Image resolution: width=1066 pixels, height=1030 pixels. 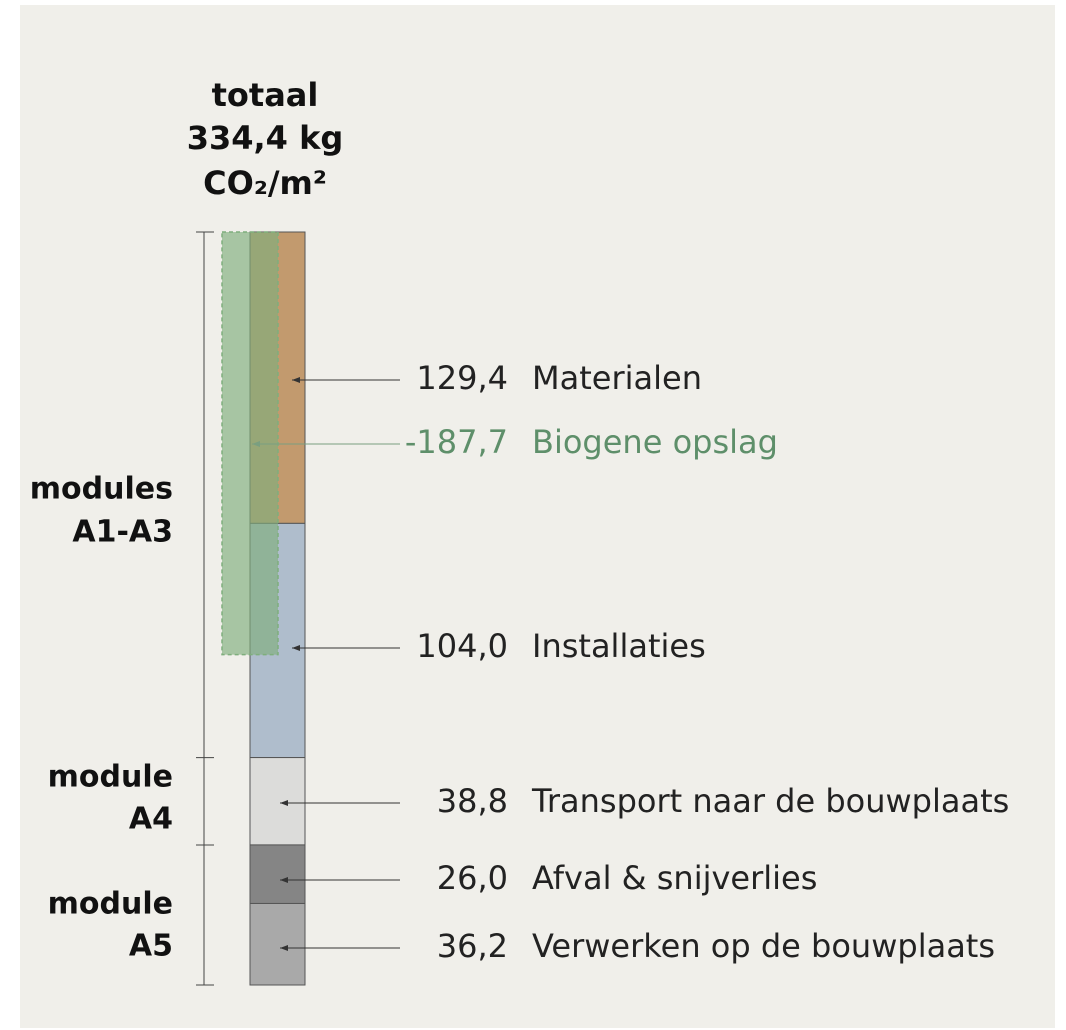 What do you see at coordinates (265, 183) in the screenshot?
I see `chart-title: CO₂/m²` at bounding box center [265, 183].